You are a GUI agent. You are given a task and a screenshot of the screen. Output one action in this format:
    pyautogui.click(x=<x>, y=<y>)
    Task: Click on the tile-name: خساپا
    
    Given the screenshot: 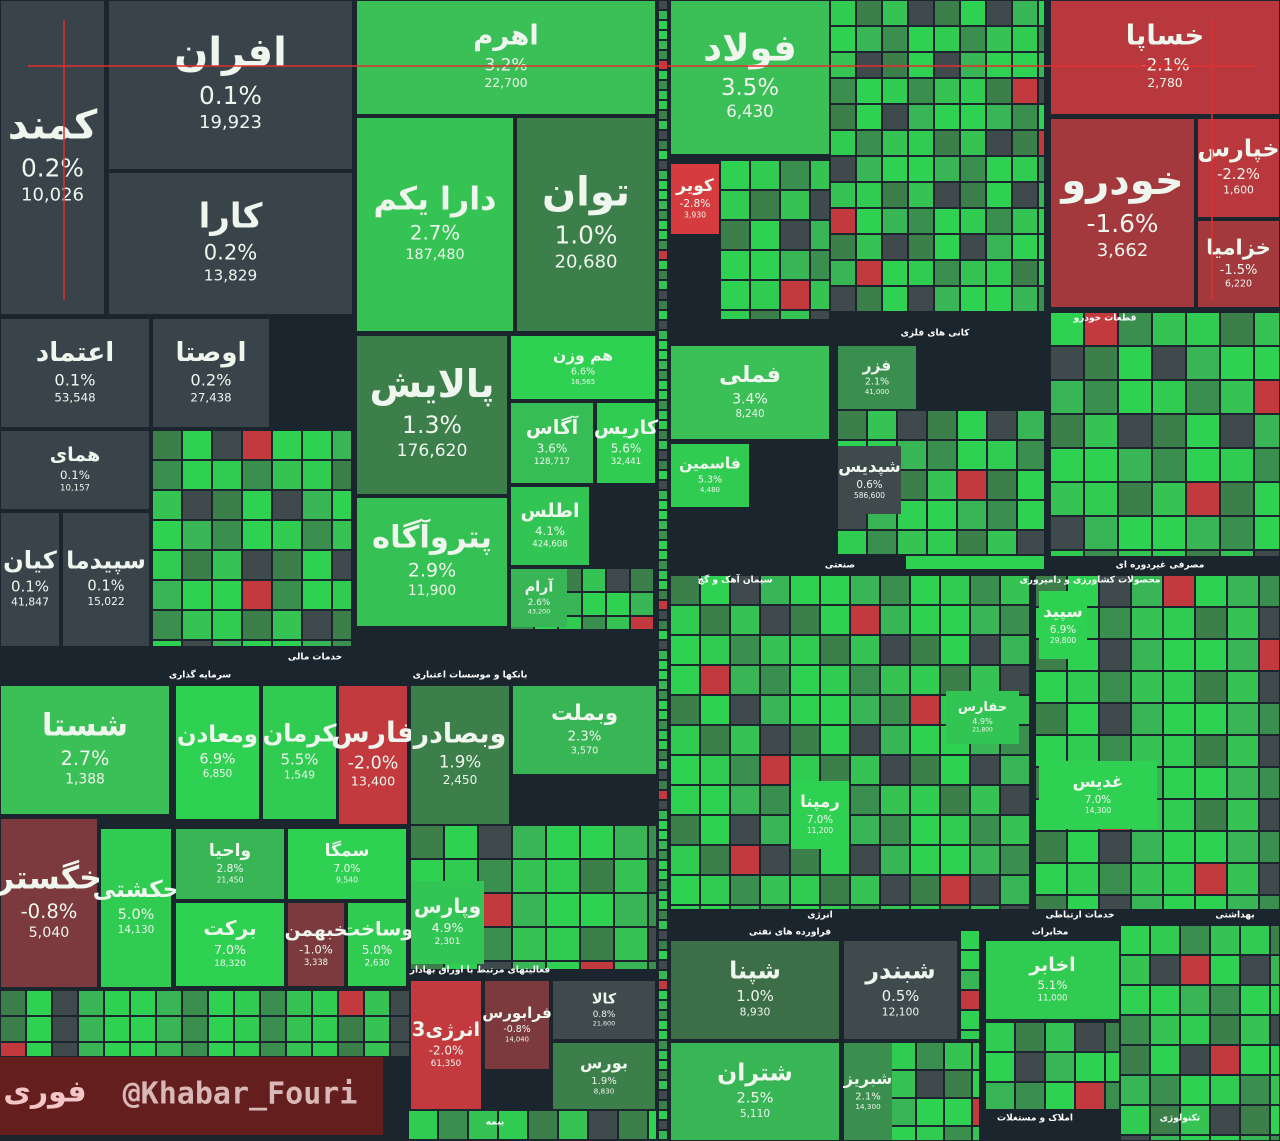 What is the action you would take?
    pyautogui.click(x=1165, y=35)
    